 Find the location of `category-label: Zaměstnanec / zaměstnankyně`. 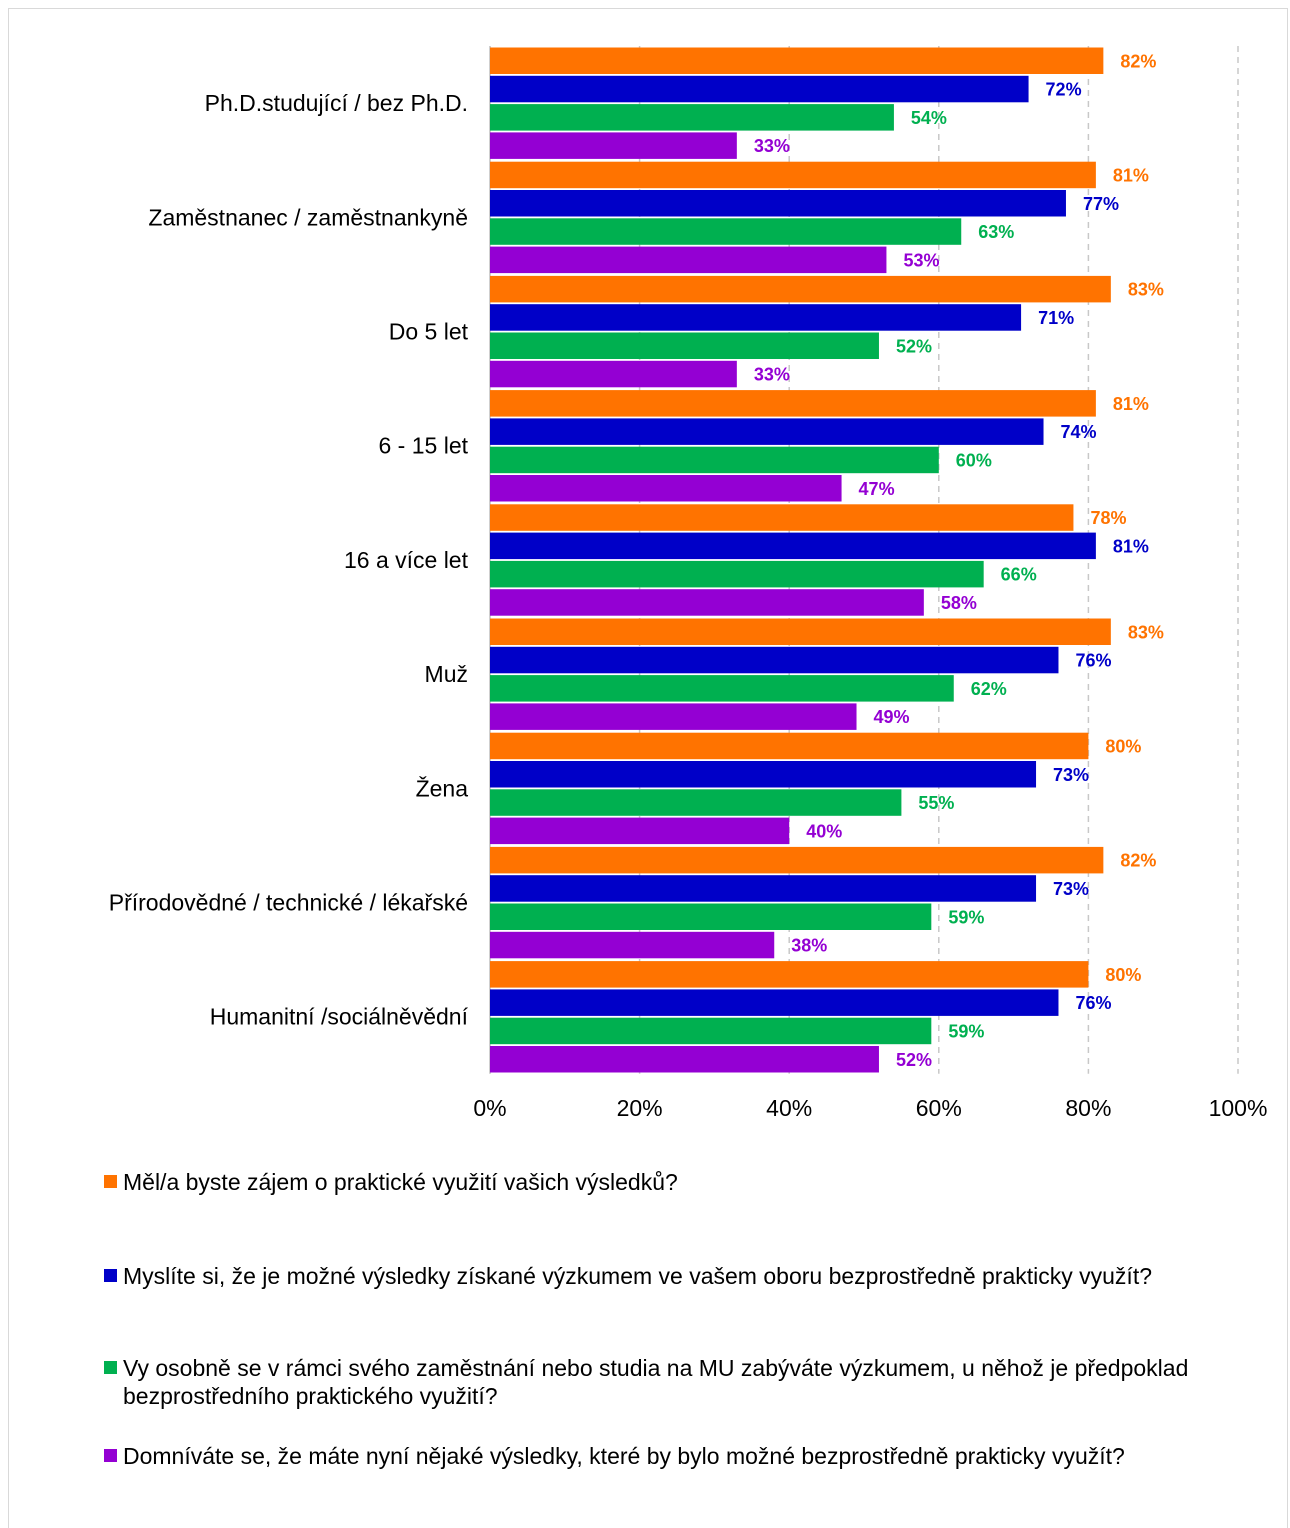

category-label: Zaměstnanec / zaměstnankyně is located at coordinates (308, 217).